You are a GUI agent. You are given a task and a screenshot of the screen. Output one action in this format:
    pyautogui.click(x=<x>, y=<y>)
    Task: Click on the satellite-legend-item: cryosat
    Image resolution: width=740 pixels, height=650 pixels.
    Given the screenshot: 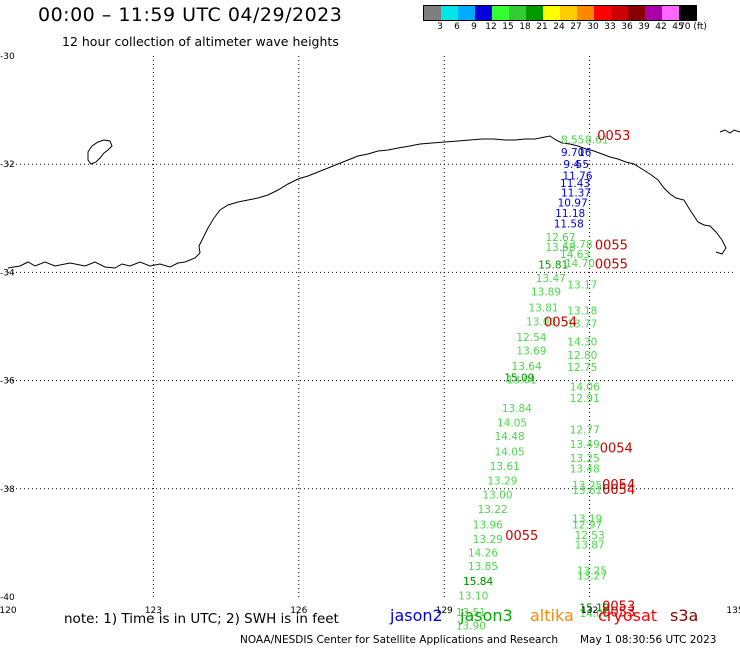 What is the action you would take?
    pyautogui.click(x=628, y=615)
    